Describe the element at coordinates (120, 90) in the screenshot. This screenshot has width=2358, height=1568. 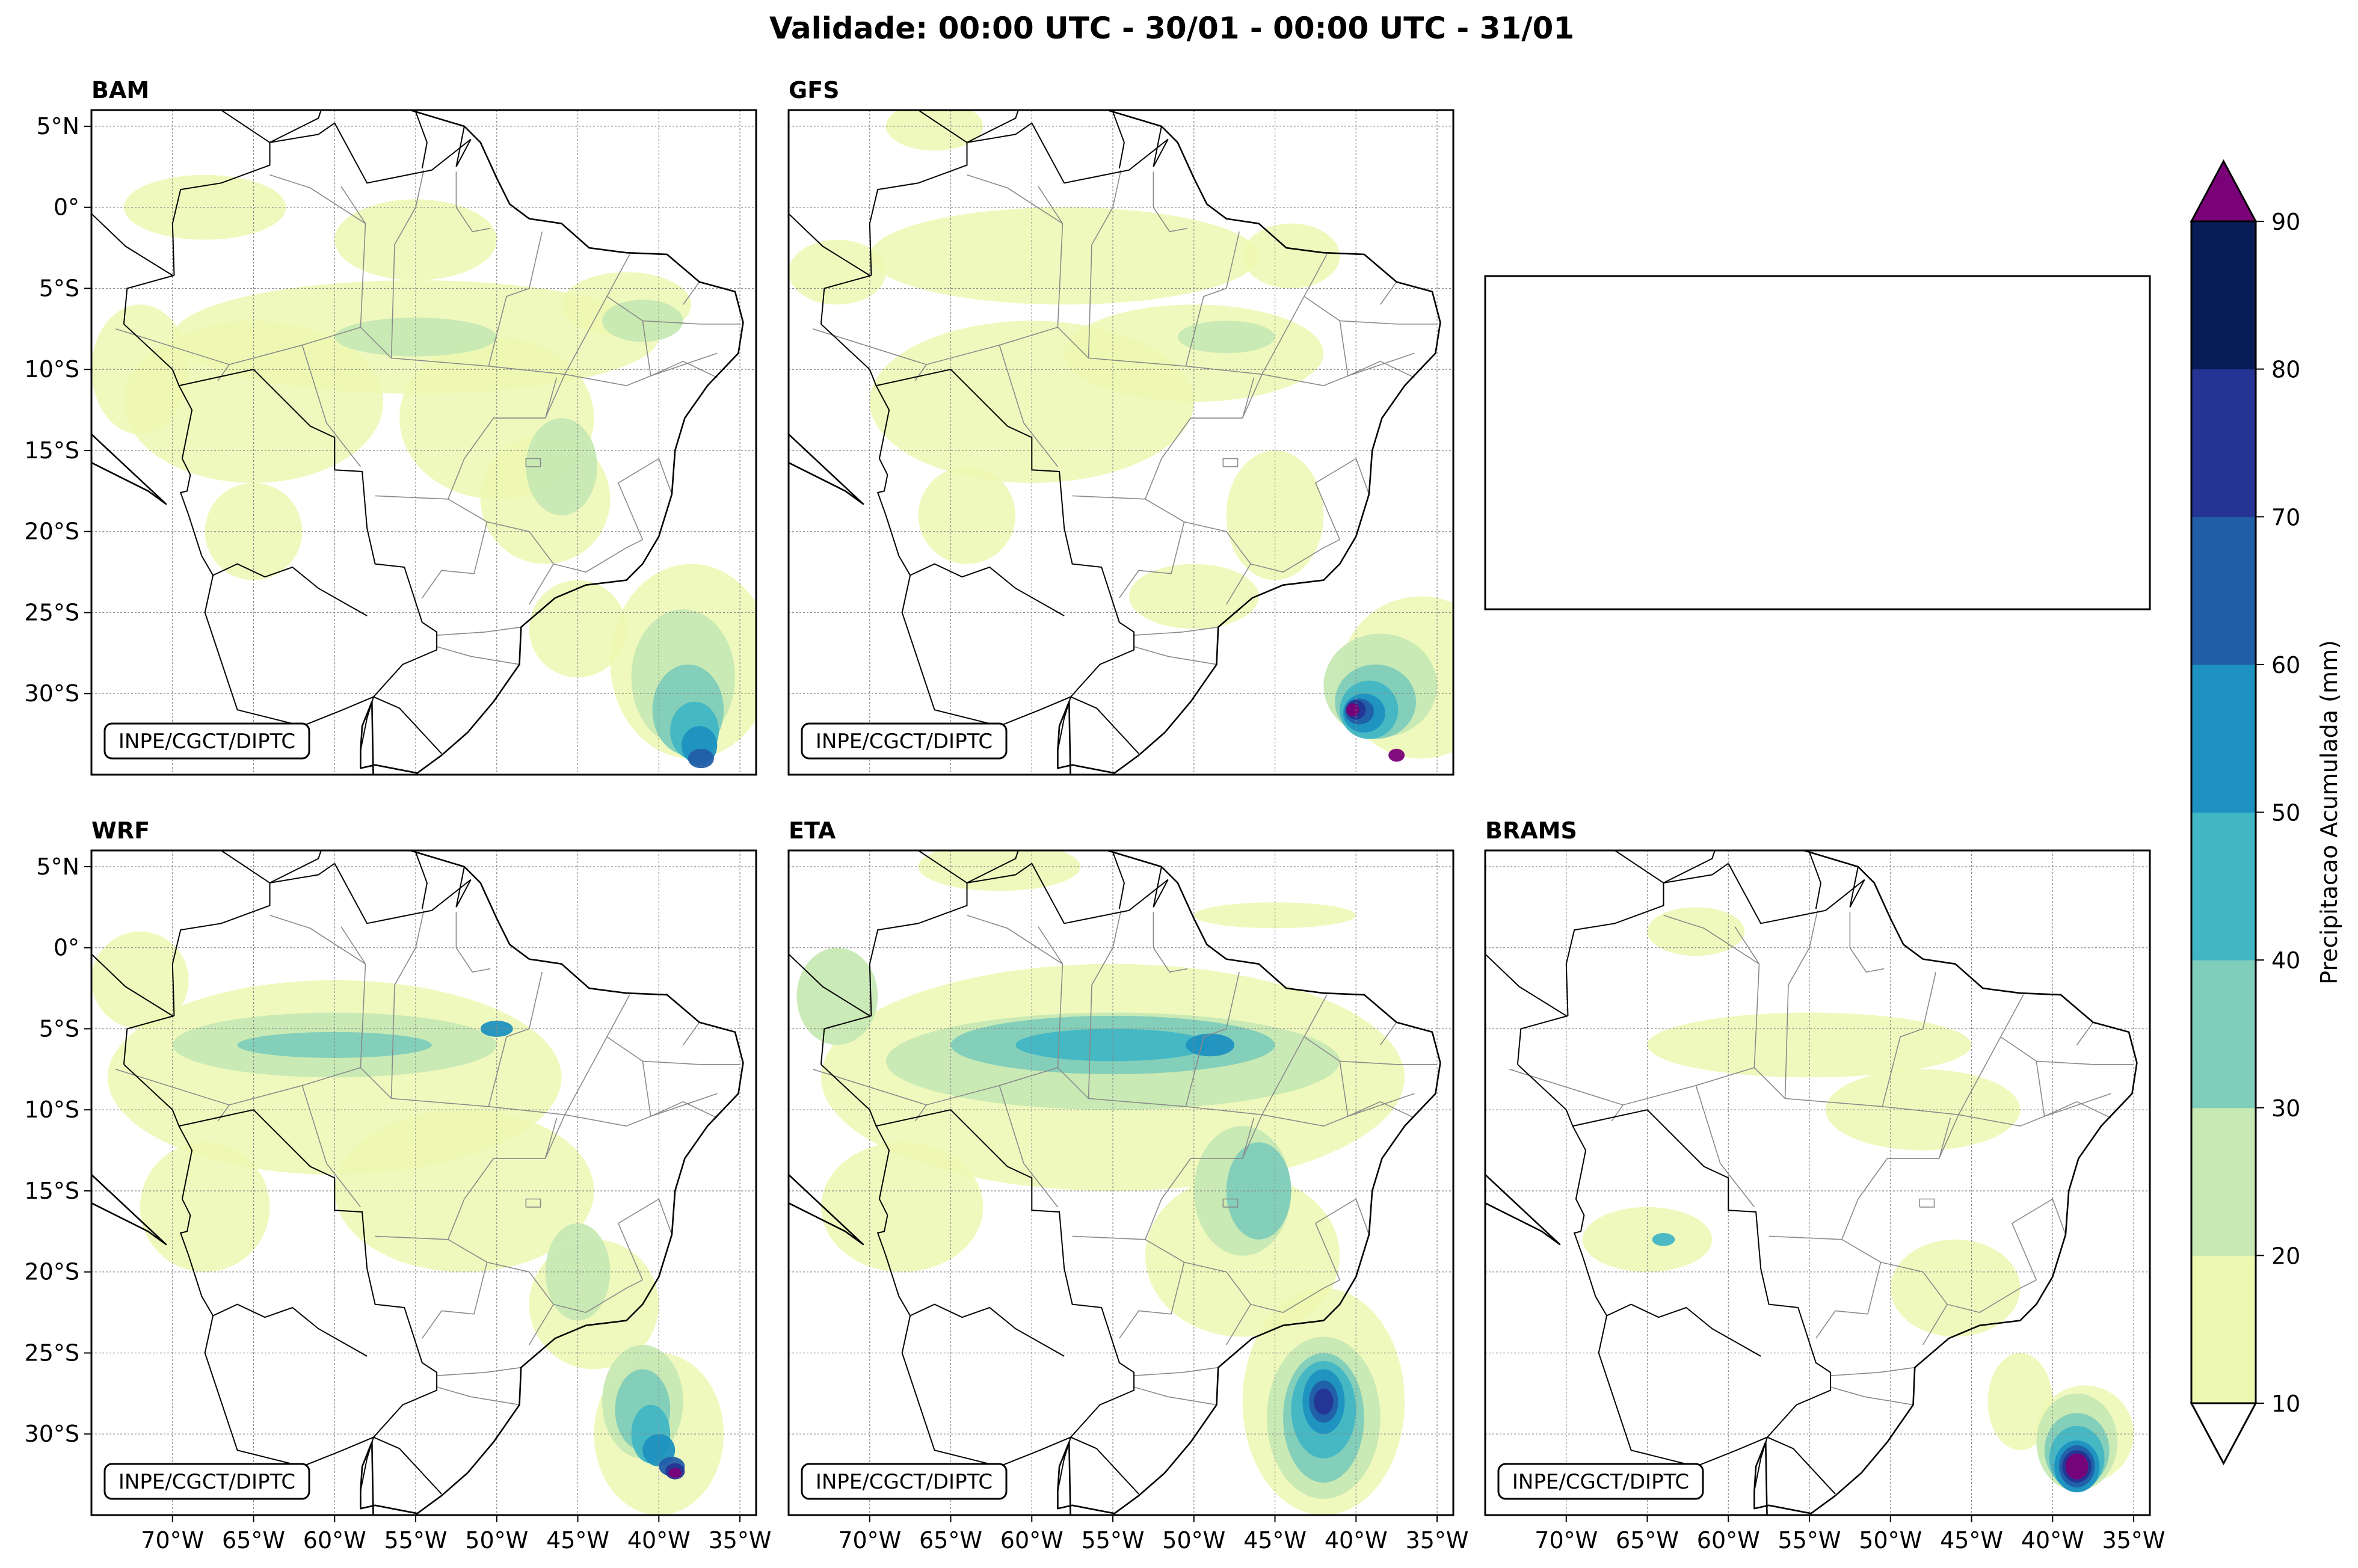
I see `panel-title: BAM` at that location.